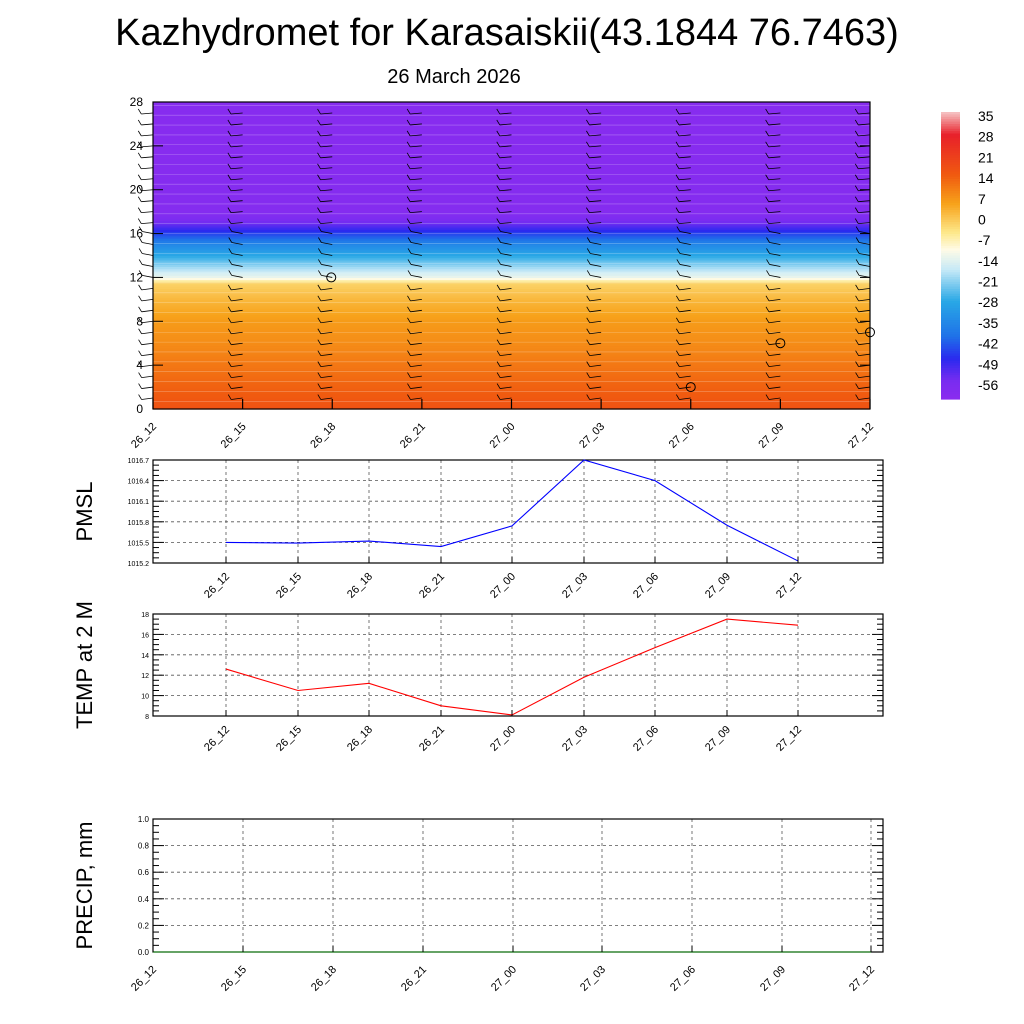 This screenshot has width=1024, height=1024. What do you see at coordinates (718, 586) in the screenshot?
I see `x-tick-label: 27_09` at bounding box center [718, 586].